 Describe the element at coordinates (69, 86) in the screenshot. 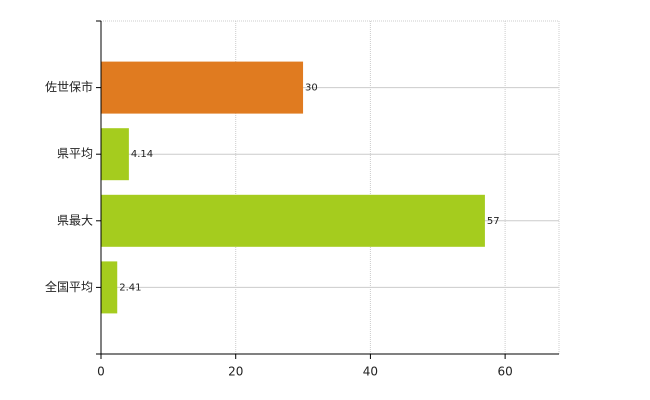

I see `y-tick-label: 佐世保市` at that location.